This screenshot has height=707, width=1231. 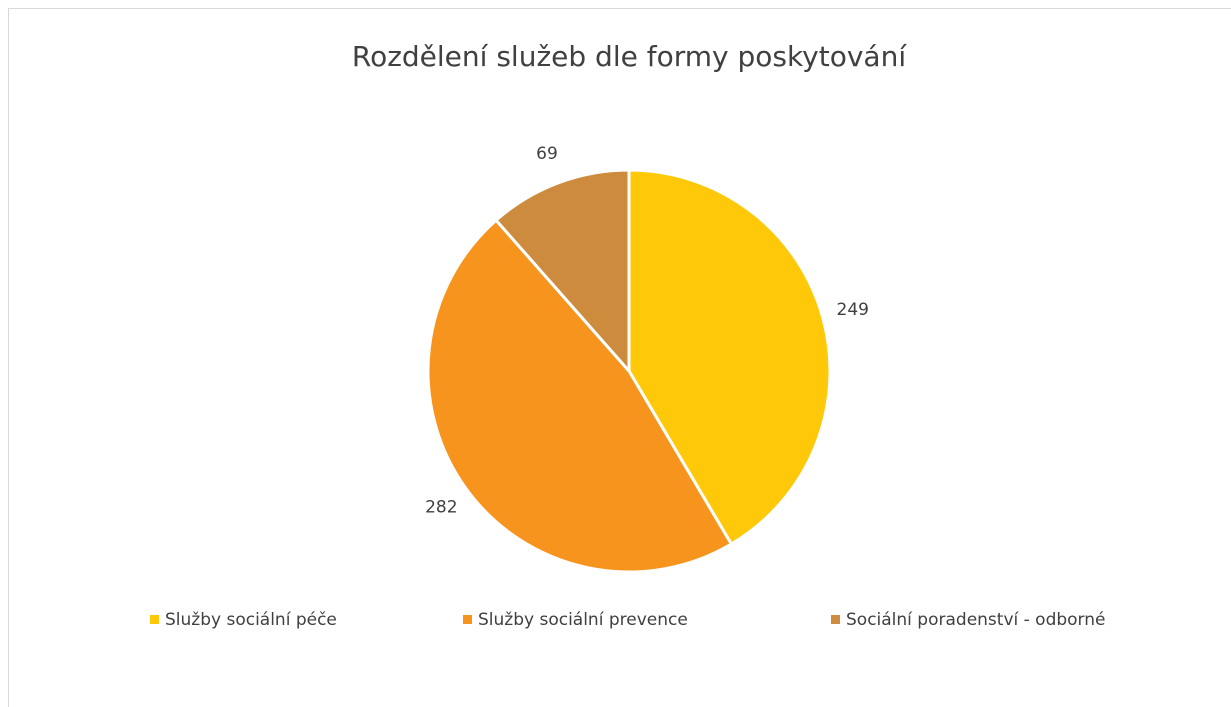 What do you see at coordinates (547, 154) in the screenshot?
I see `data-label: 69` at bounding box center [547, 154].